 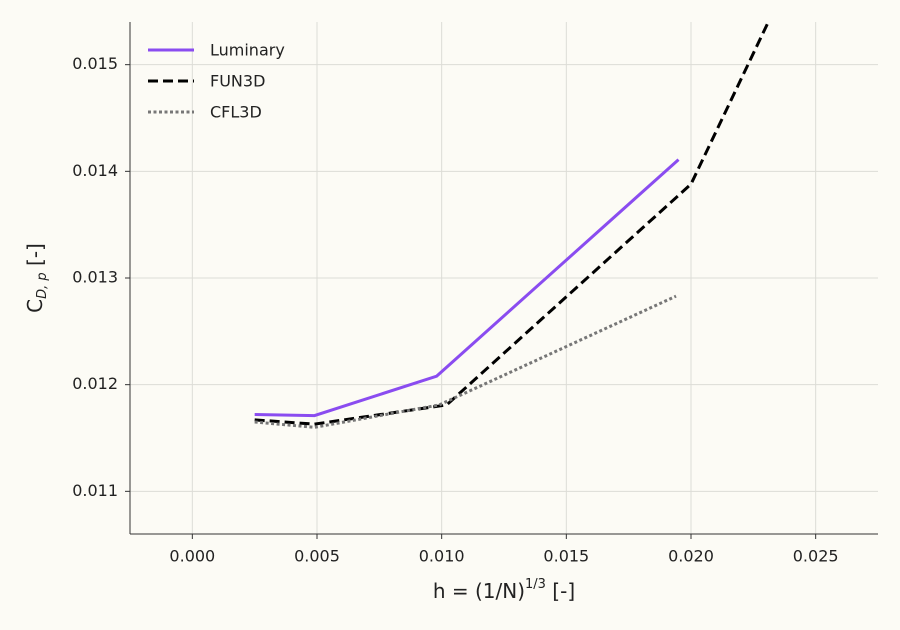 I want to click on x-tick-label: 0.025, so click(x=816, y=556).